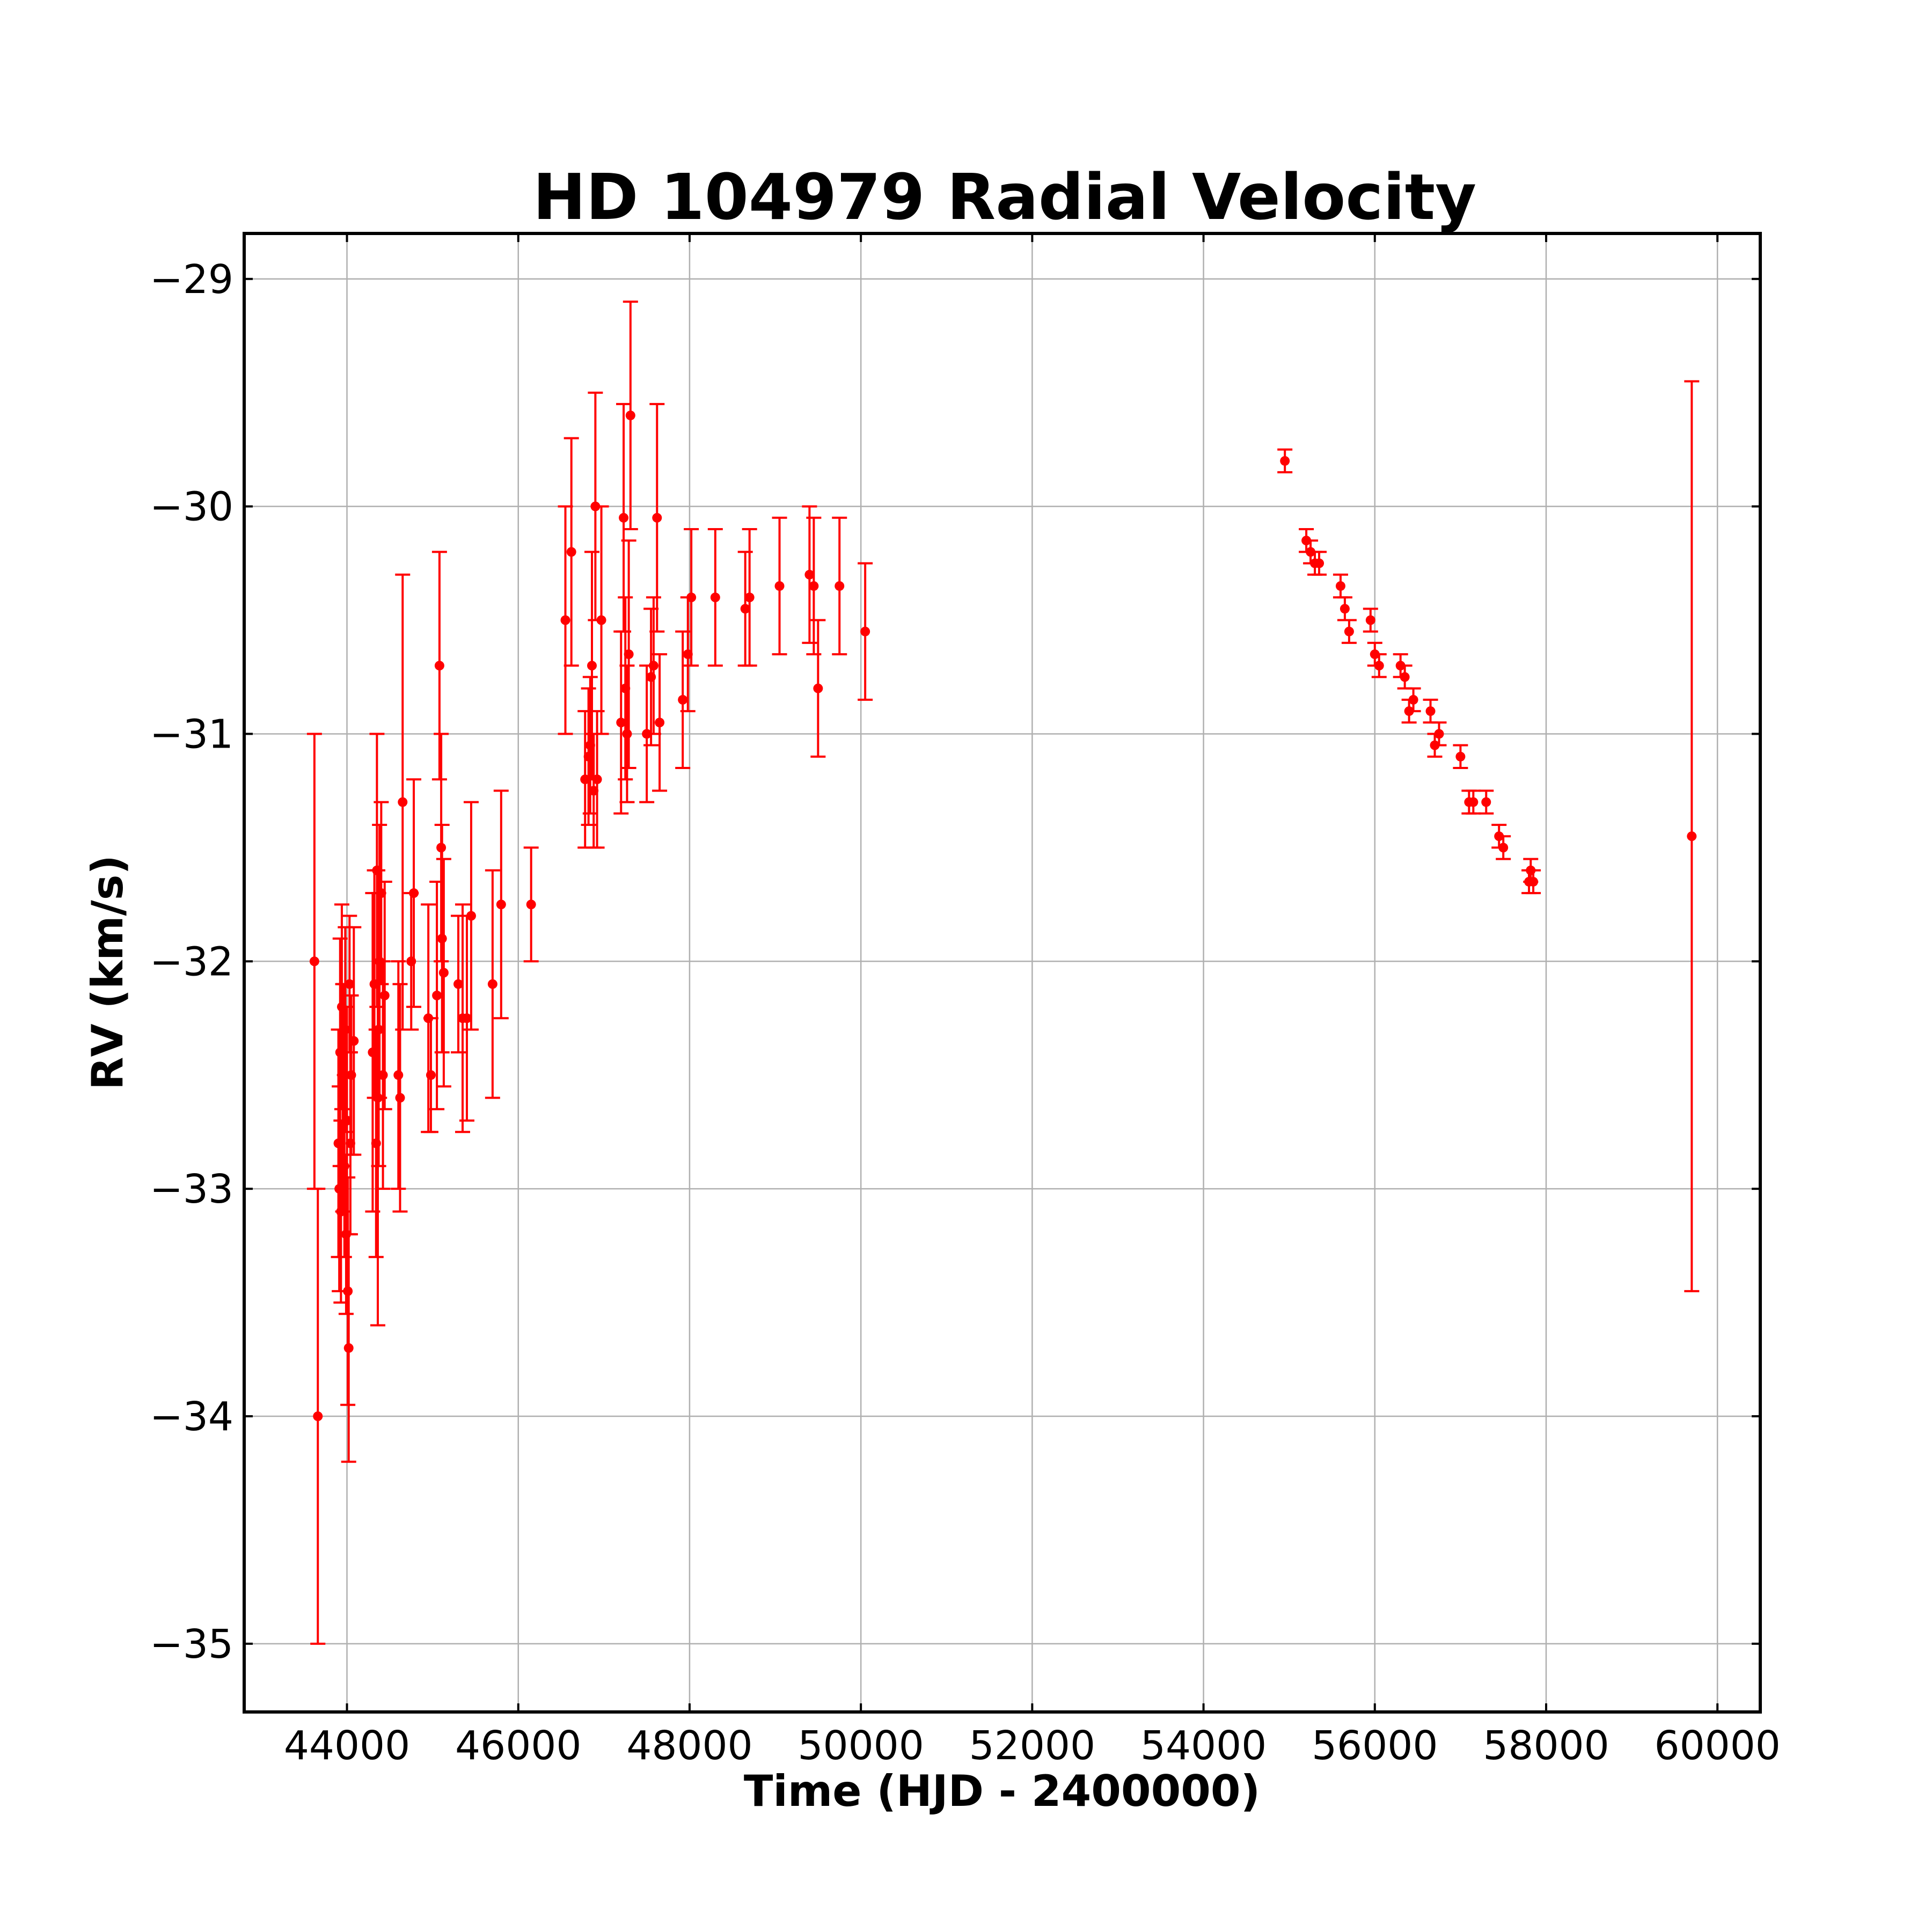 This screenshot has width=1932, height=1932. What do you see at coordinates (191, 1189) in the screenshot?
I see `y-tick-label: −33` at bounding box center [191, 1189].